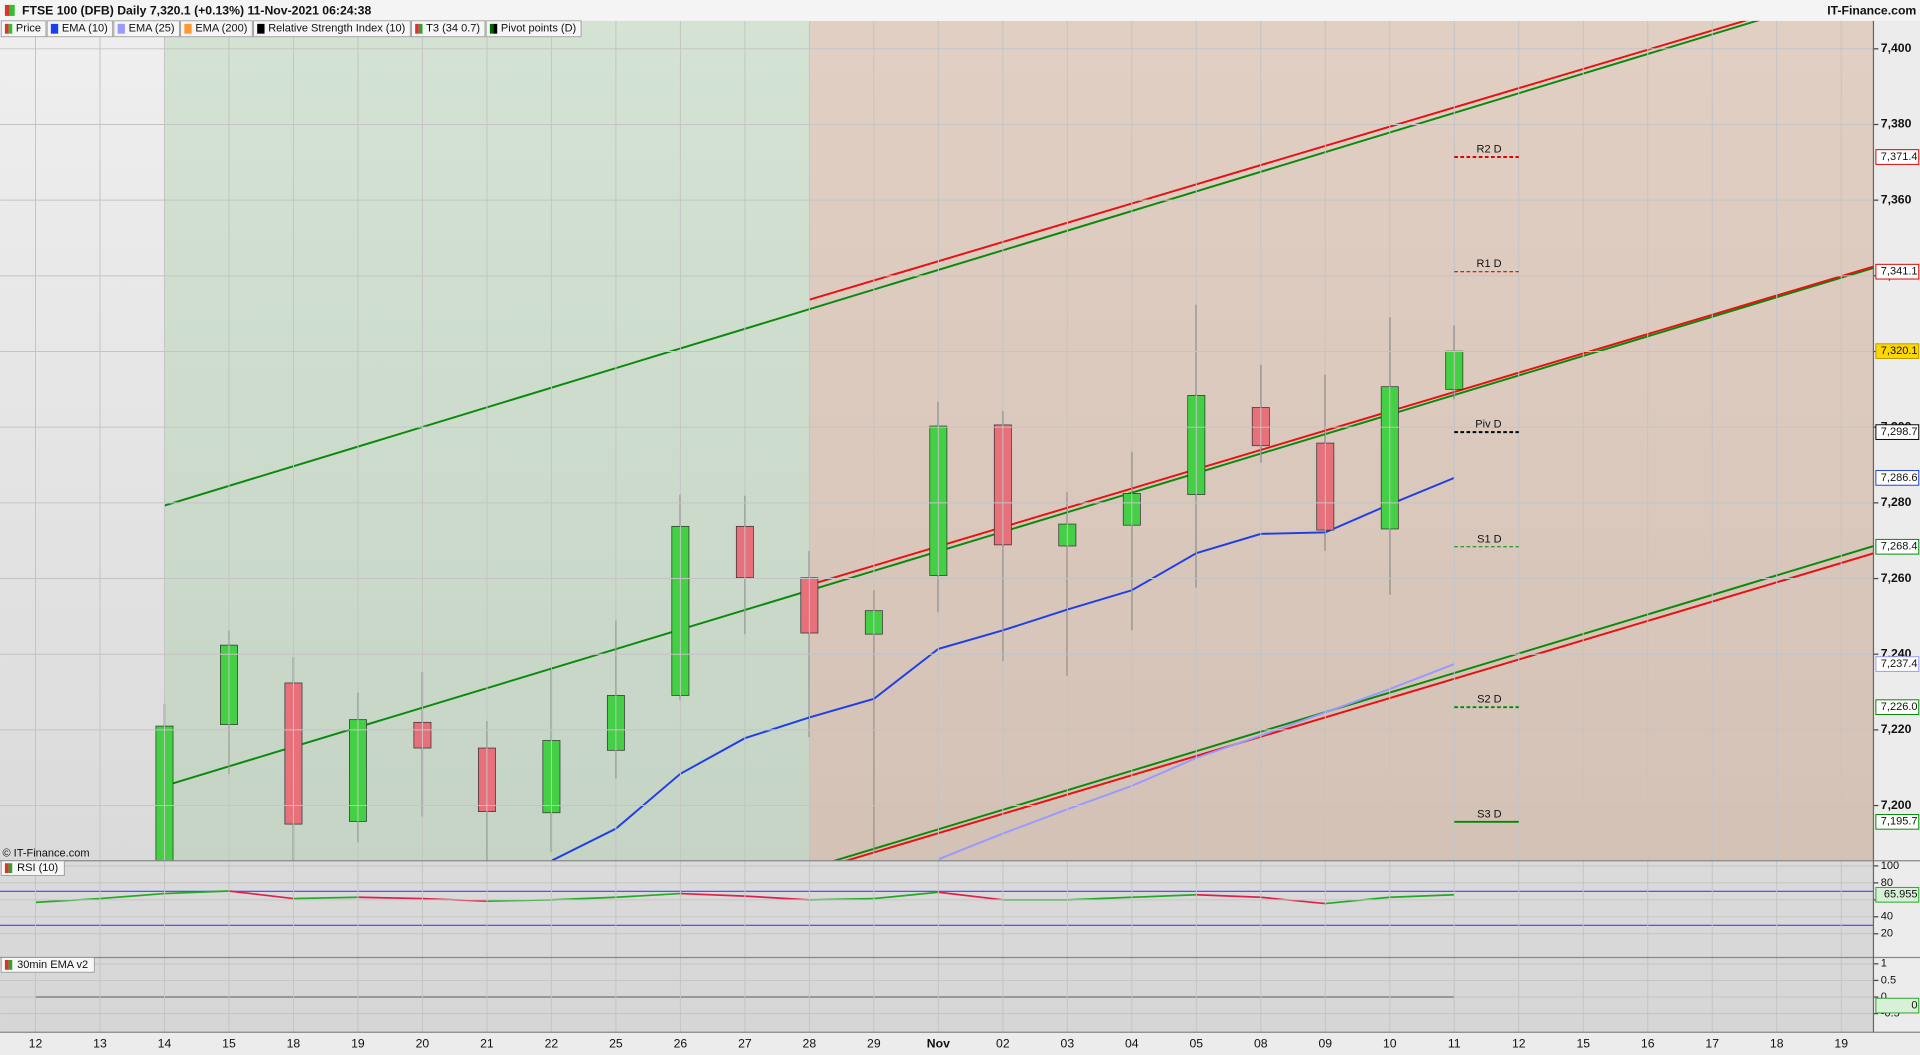 This screenshot has width=1920, height=1055. I want to click on legend-item: EMA (200), so click(216, 29).